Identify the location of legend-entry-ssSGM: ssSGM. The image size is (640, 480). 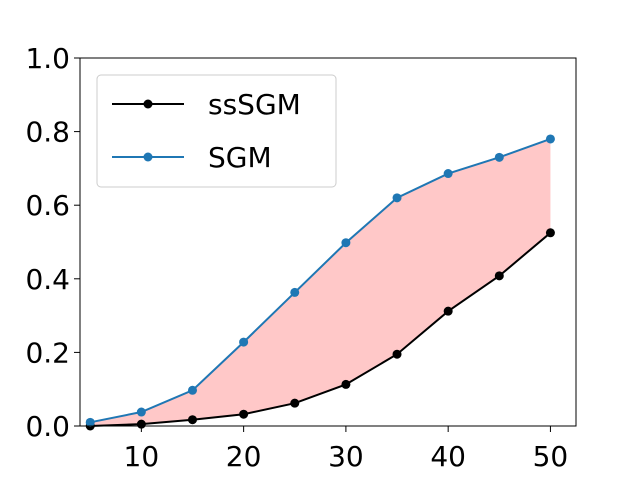
(206, 104).